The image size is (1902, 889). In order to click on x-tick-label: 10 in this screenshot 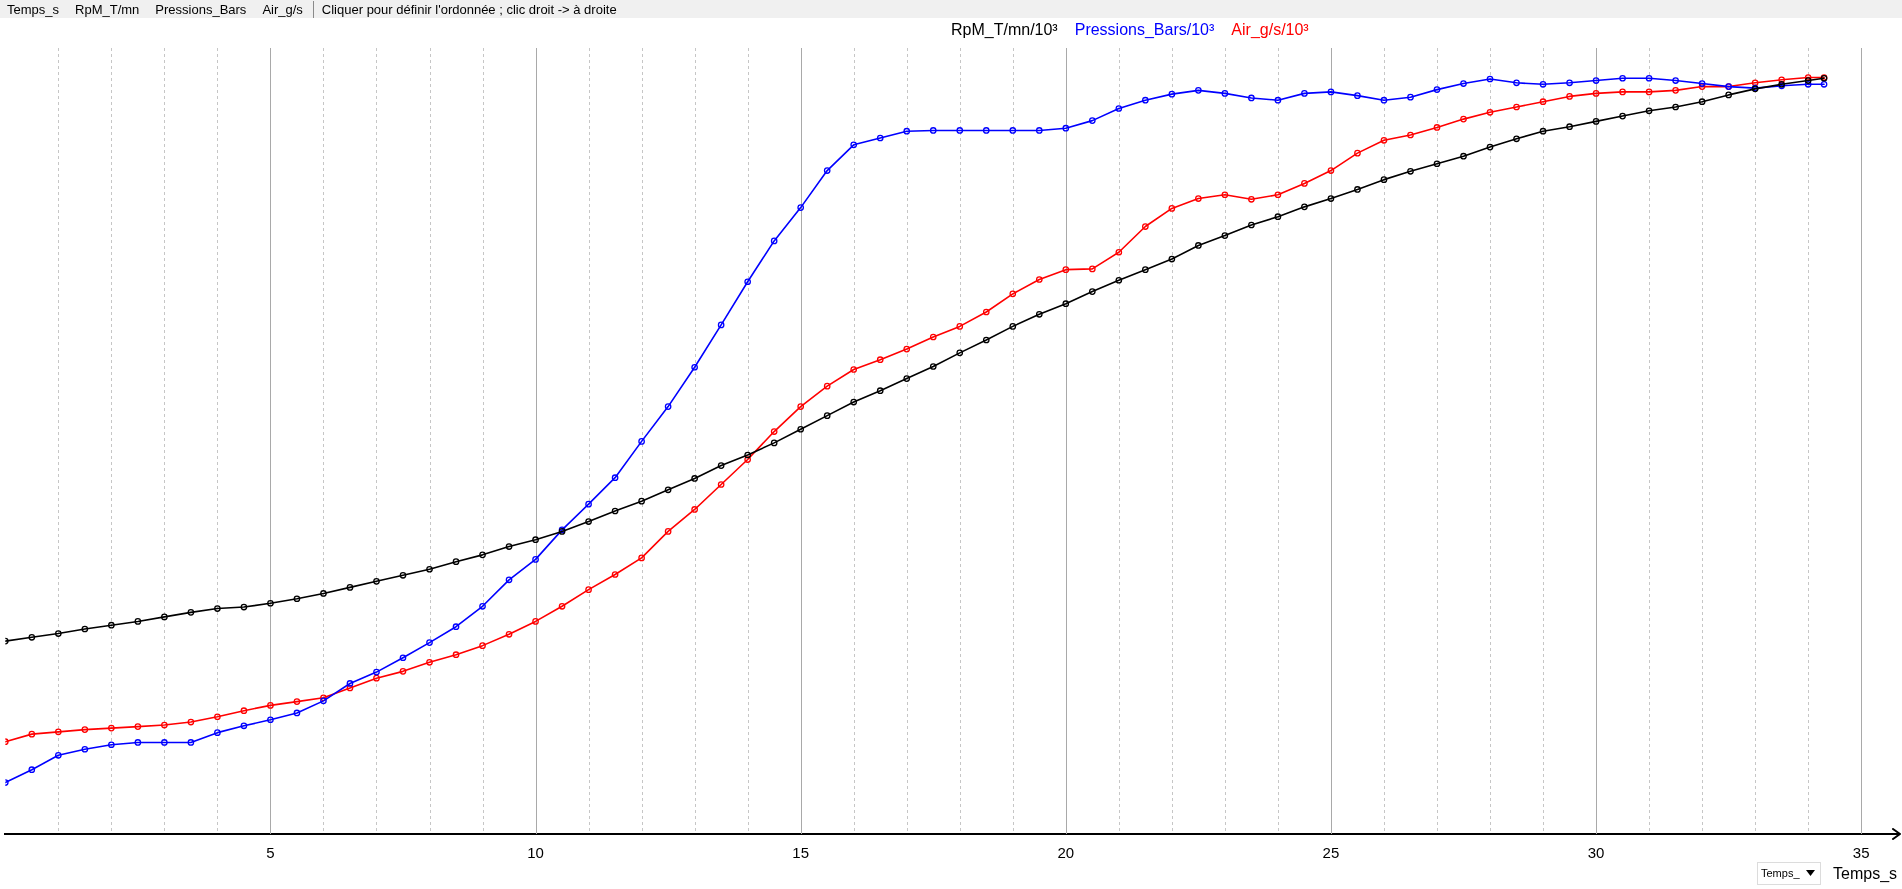, I will do `click(535, 853)`.